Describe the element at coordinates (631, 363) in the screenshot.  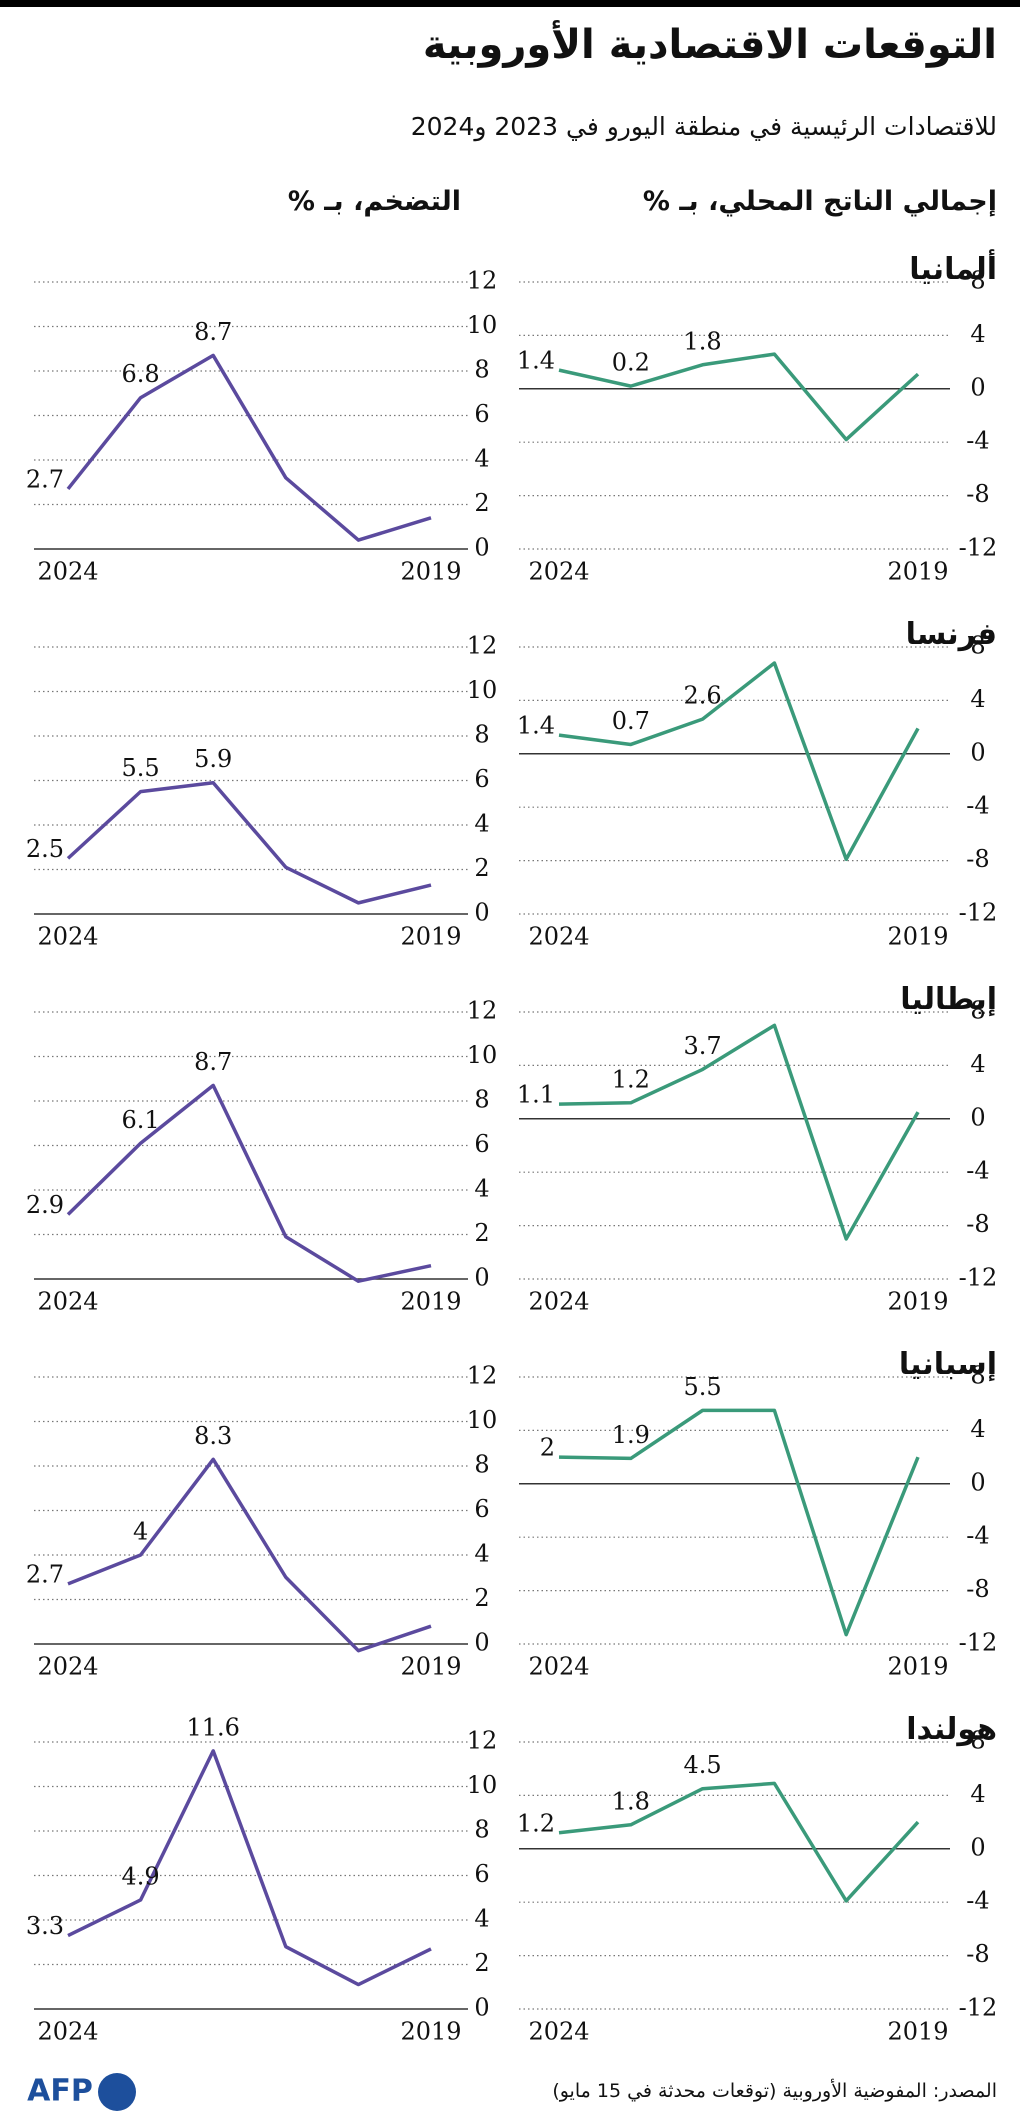
I see `data-label: 0.2` at that location.